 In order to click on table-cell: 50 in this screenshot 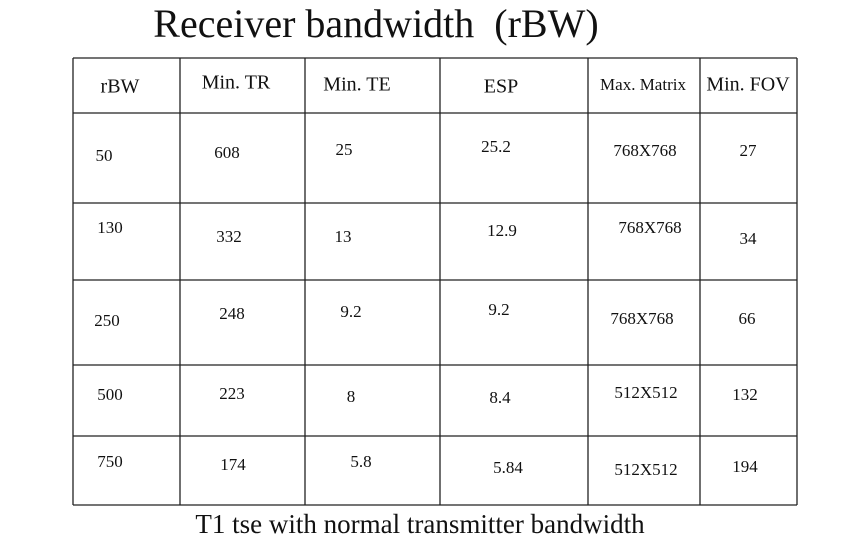, I will do `click(104, 155)`.